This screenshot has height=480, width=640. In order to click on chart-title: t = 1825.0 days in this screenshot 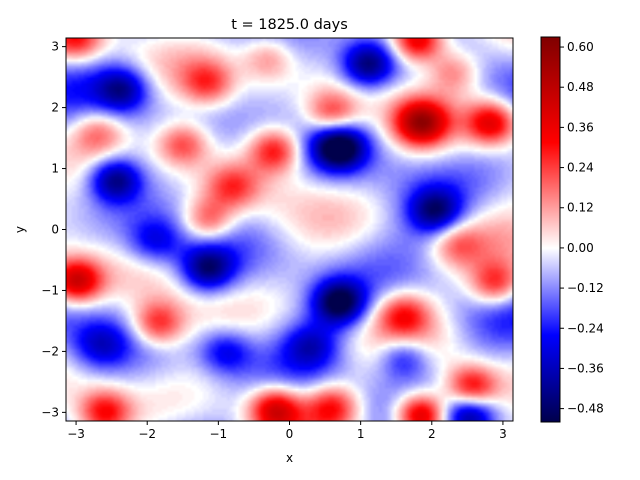, I will do `click(289, 25)`.